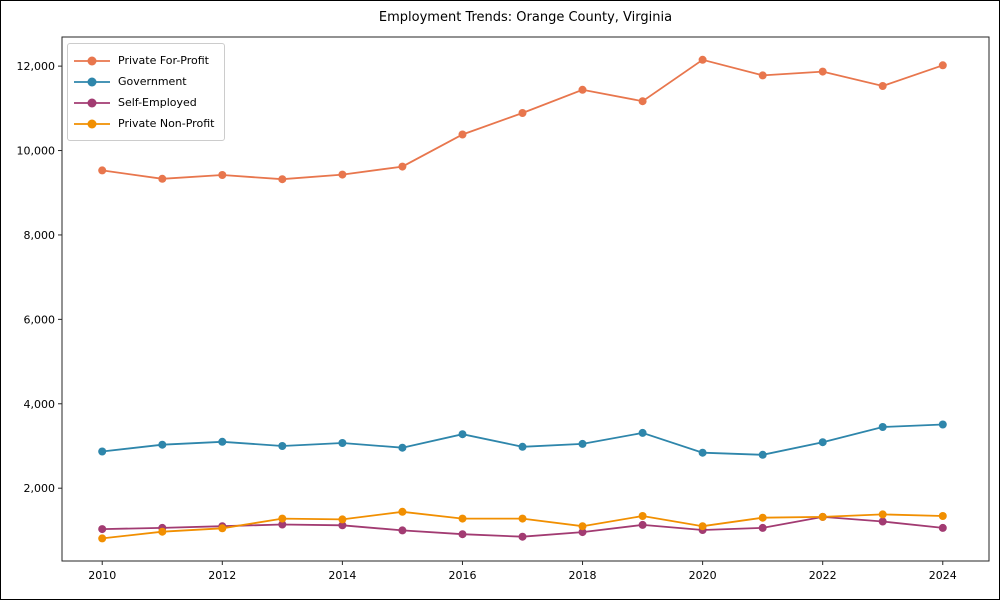 The width and height of the screenshot is (1000, 600). What do you see at coordinates (157, 102) in the screenshot?
I see `legend-item-label: Self-Employed` at bounding box center [157, 102].